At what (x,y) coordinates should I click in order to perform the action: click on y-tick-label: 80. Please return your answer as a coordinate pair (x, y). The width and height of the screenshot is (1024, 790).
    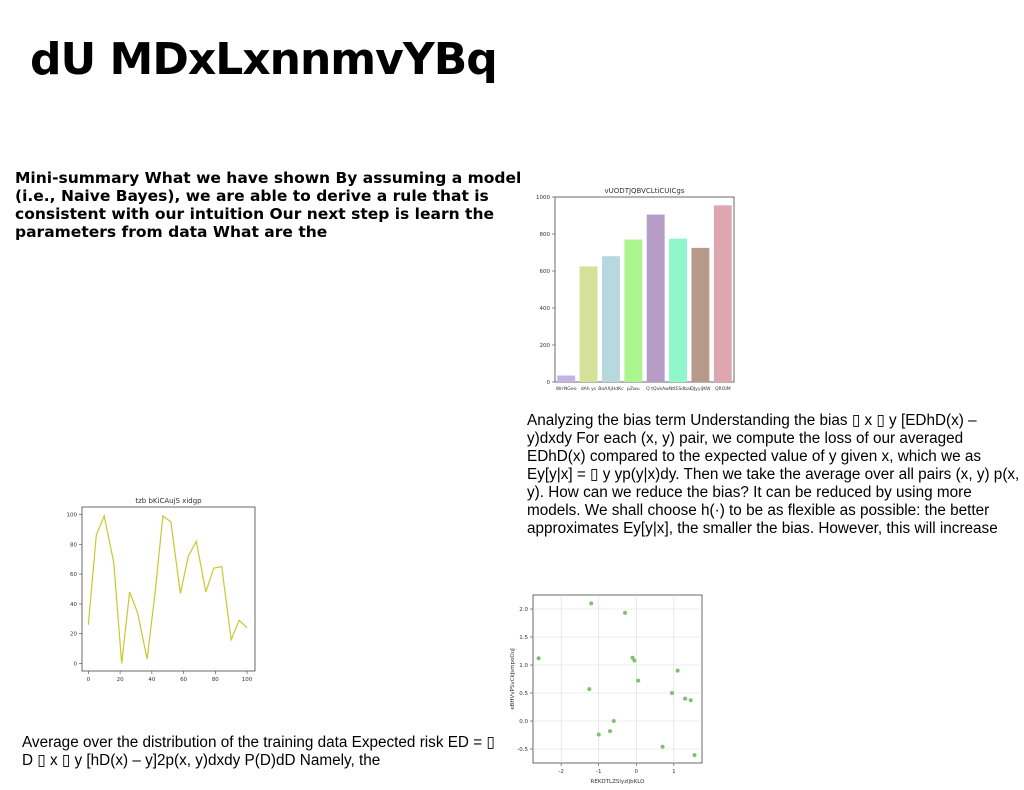
    Looking at the image, I should click on (73, 545).